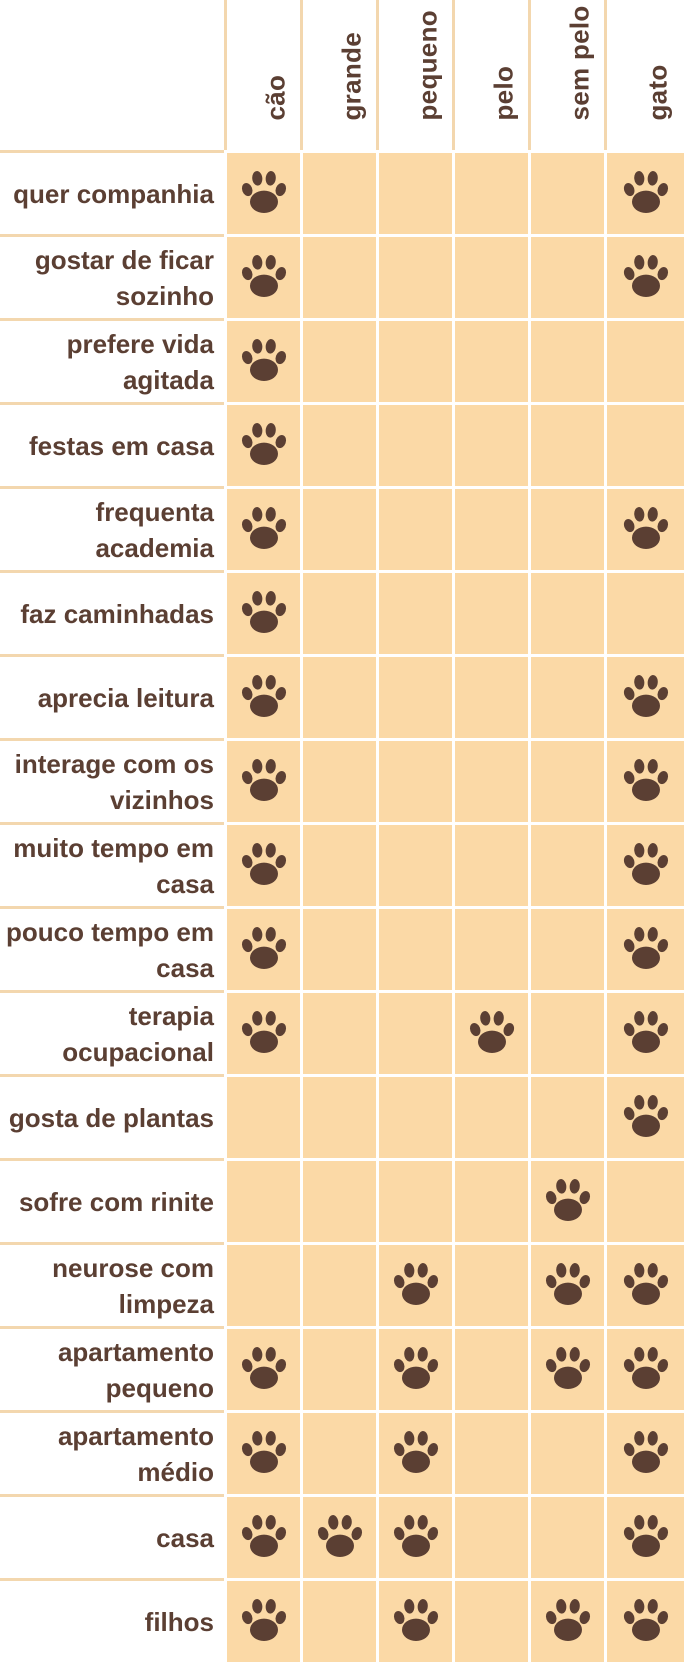 This screenshot has height=1670, width=700. I want to click on row-label: interage com os vizinhos, so click(112, 780).